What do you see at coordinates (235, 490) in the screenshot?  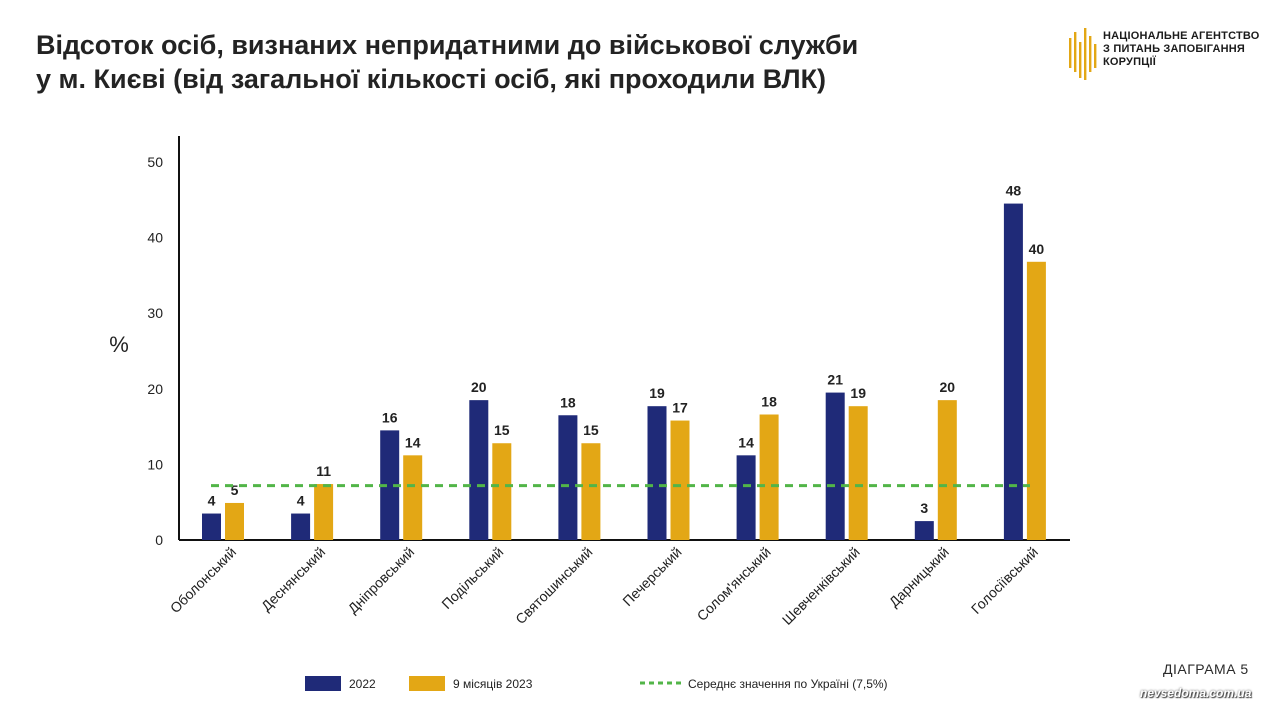 I see `data-label: 5` at bounding box center [235, 490].